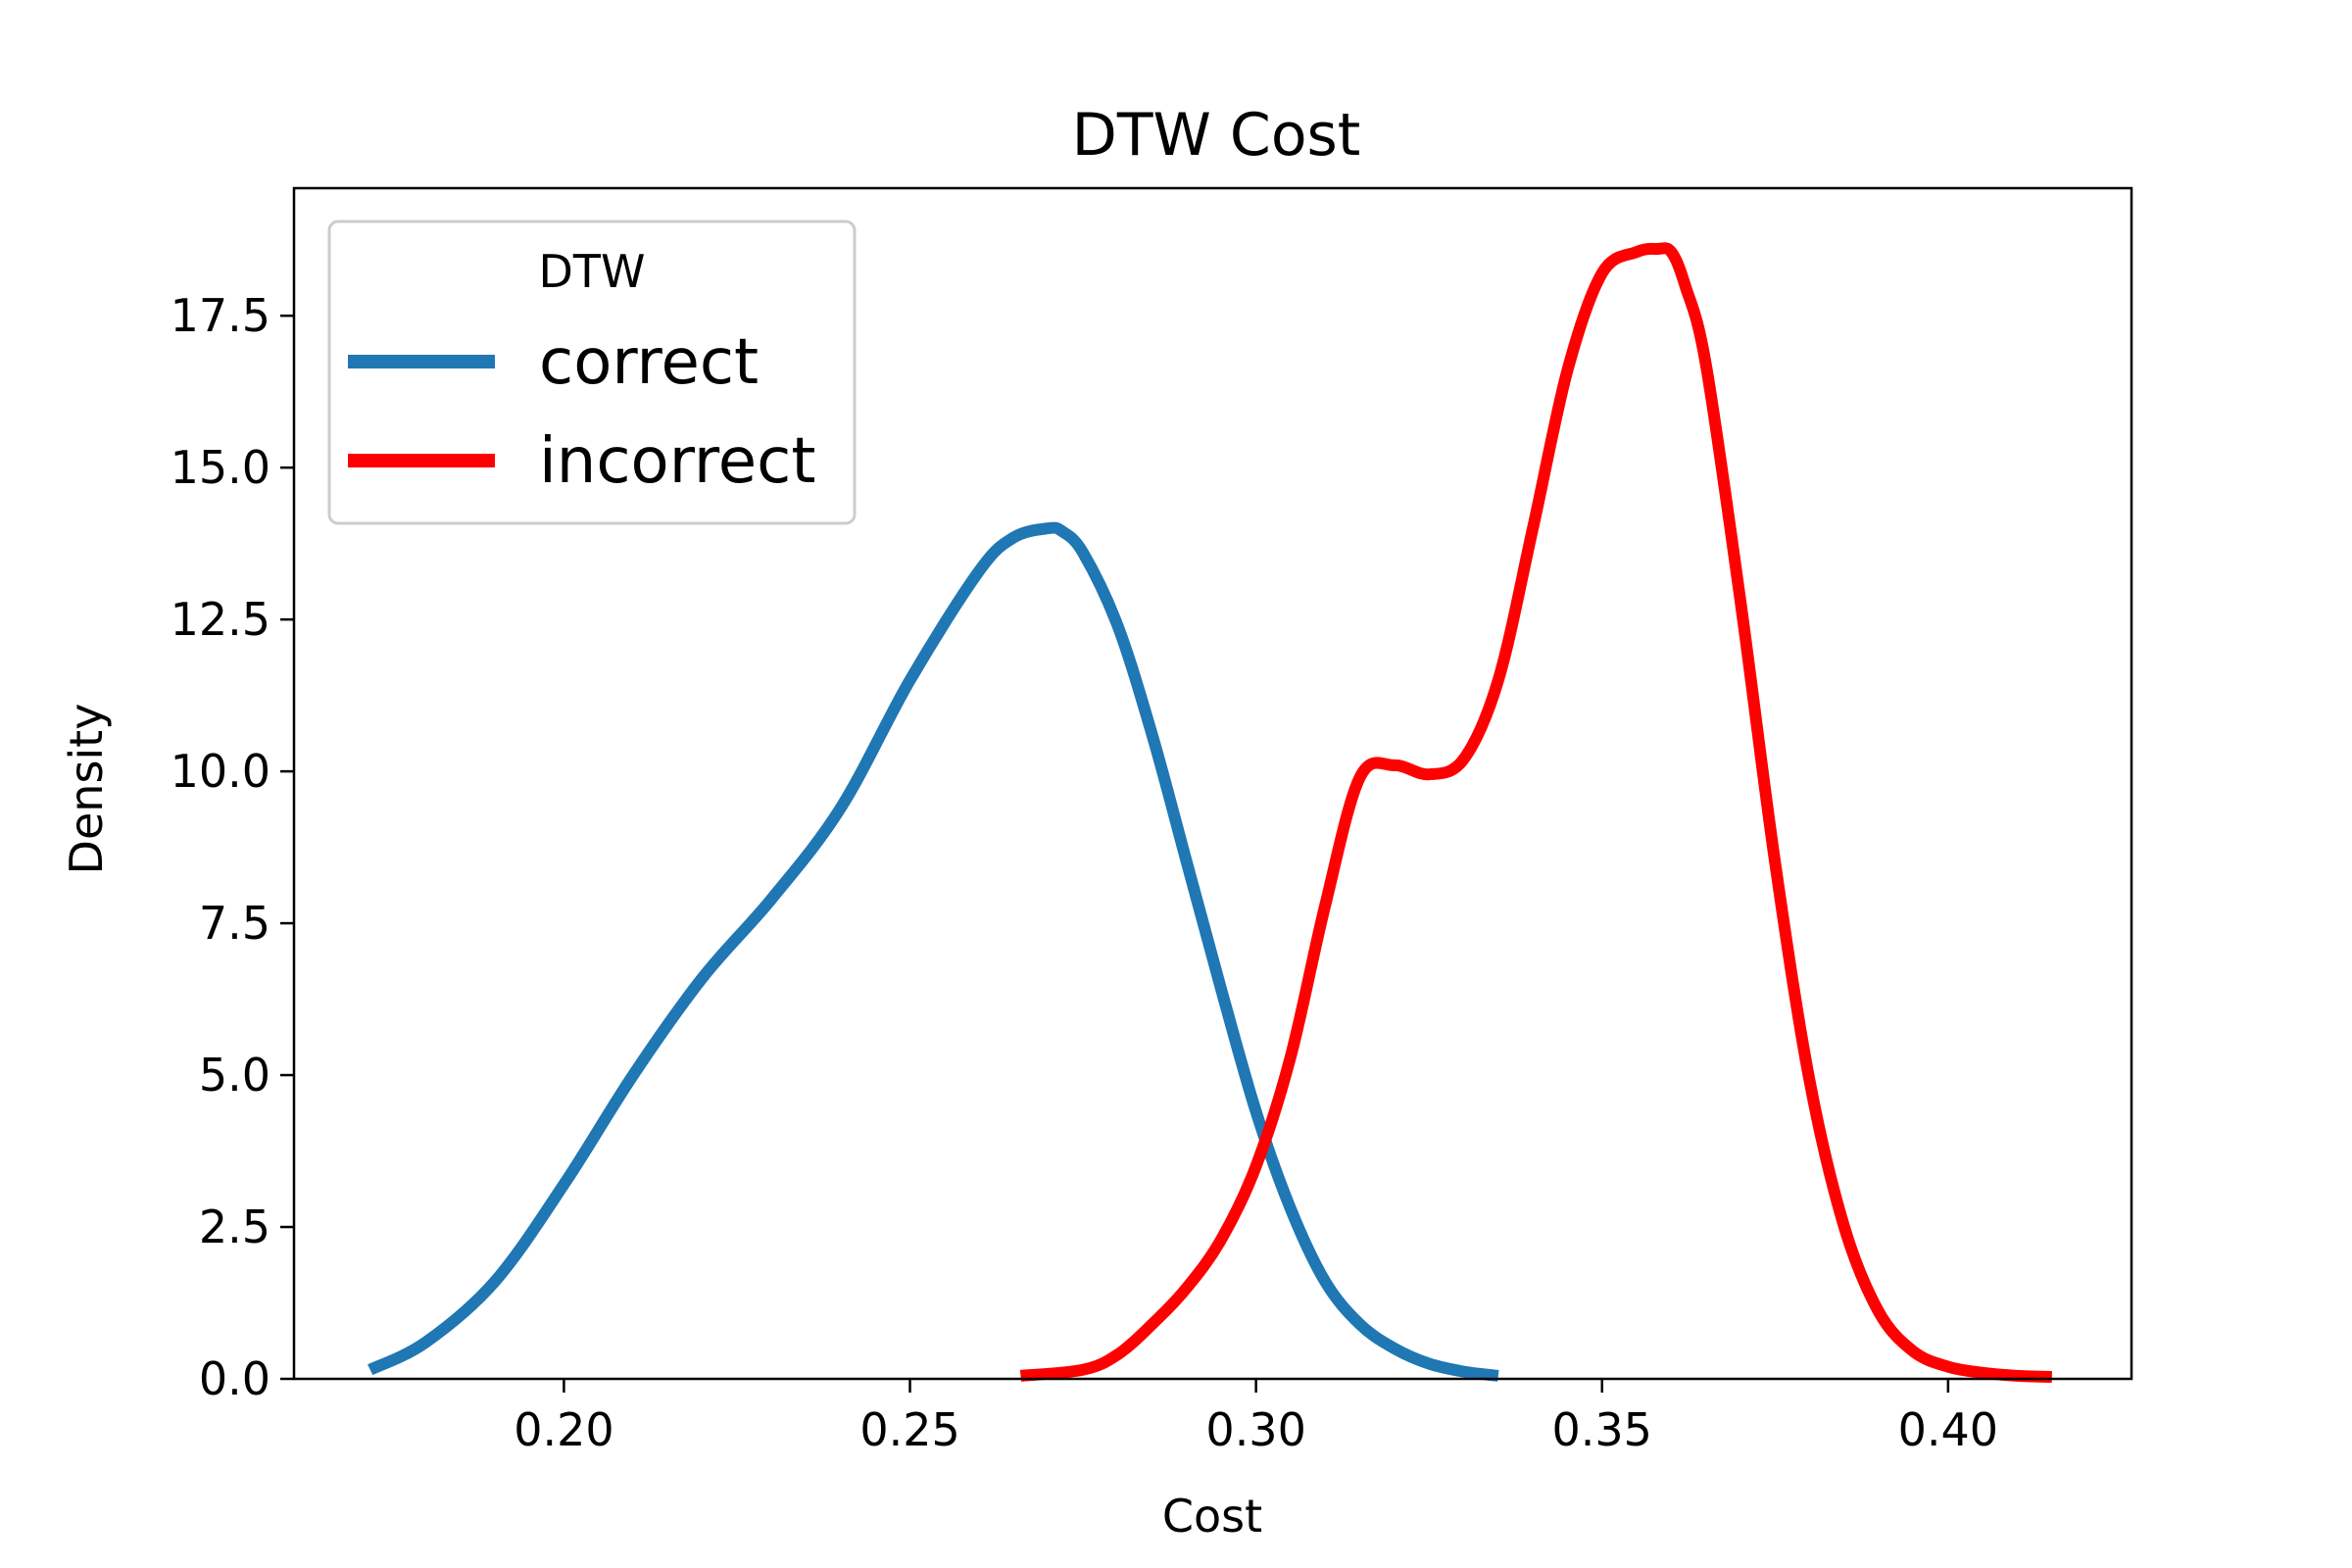 This screenshot has height=1568, width=2352. What do you see at coordinates (1216, 135) in the screenshot?
I see `chart-title: DTW Cost` at bounding box center [1216, 135].